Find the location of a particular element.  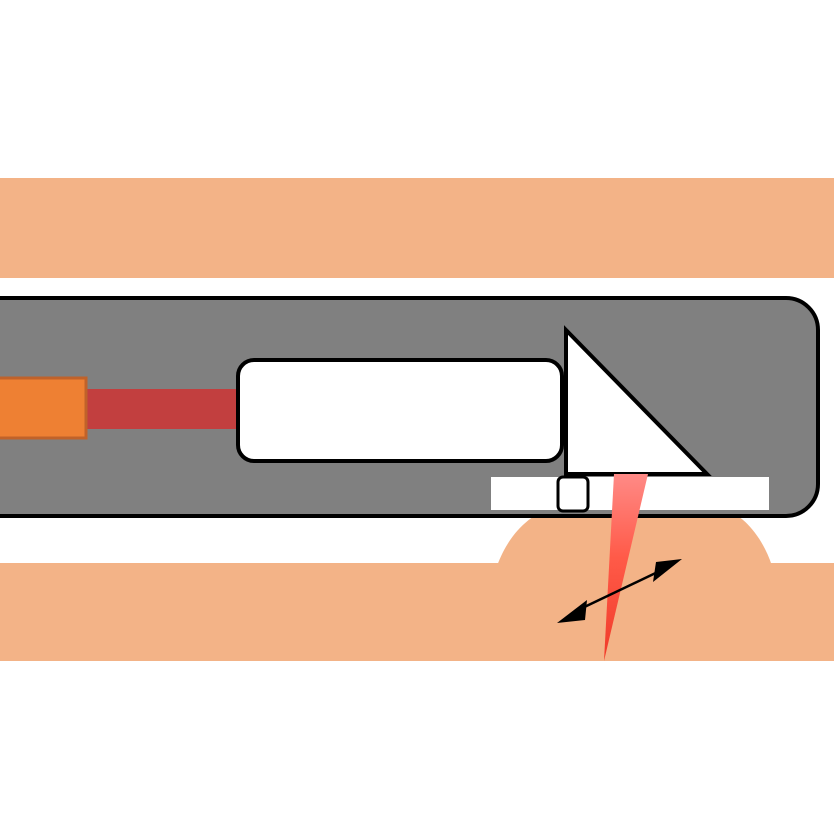

lens-block is located at coordinates (400, 410).